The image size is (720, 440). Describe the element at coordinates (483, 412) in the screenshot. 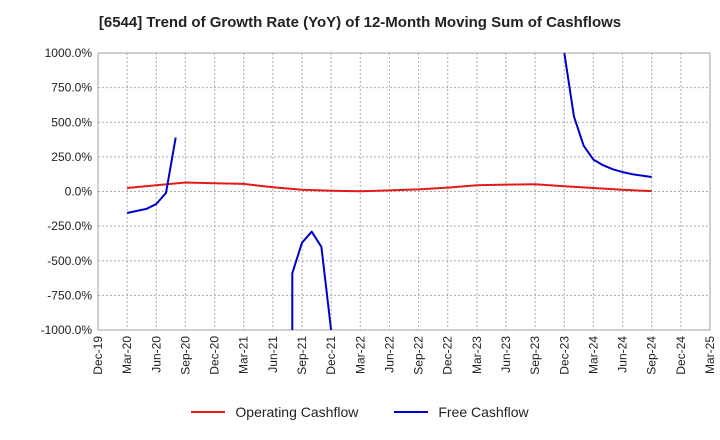

I see `legend-label-free: Free Cashflow` at that location.